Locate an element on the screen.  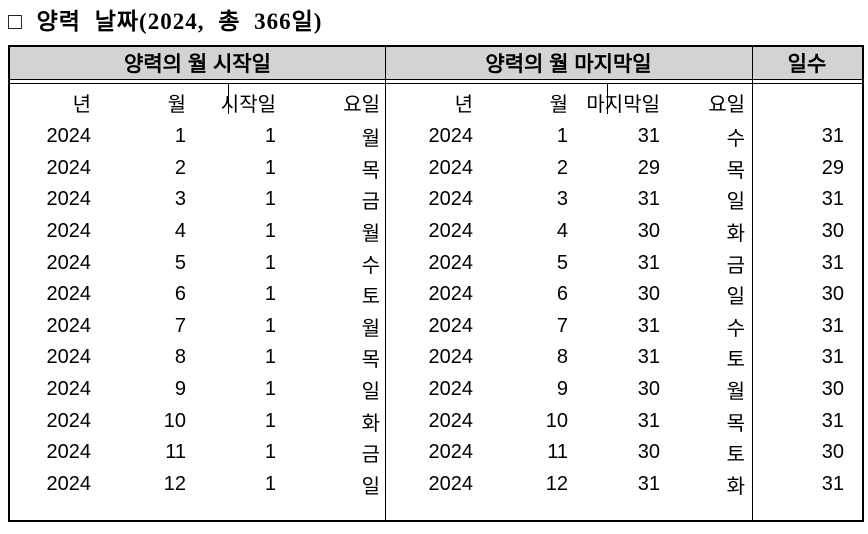
end-day-cell: 29 is located at coordinates (648, 167).